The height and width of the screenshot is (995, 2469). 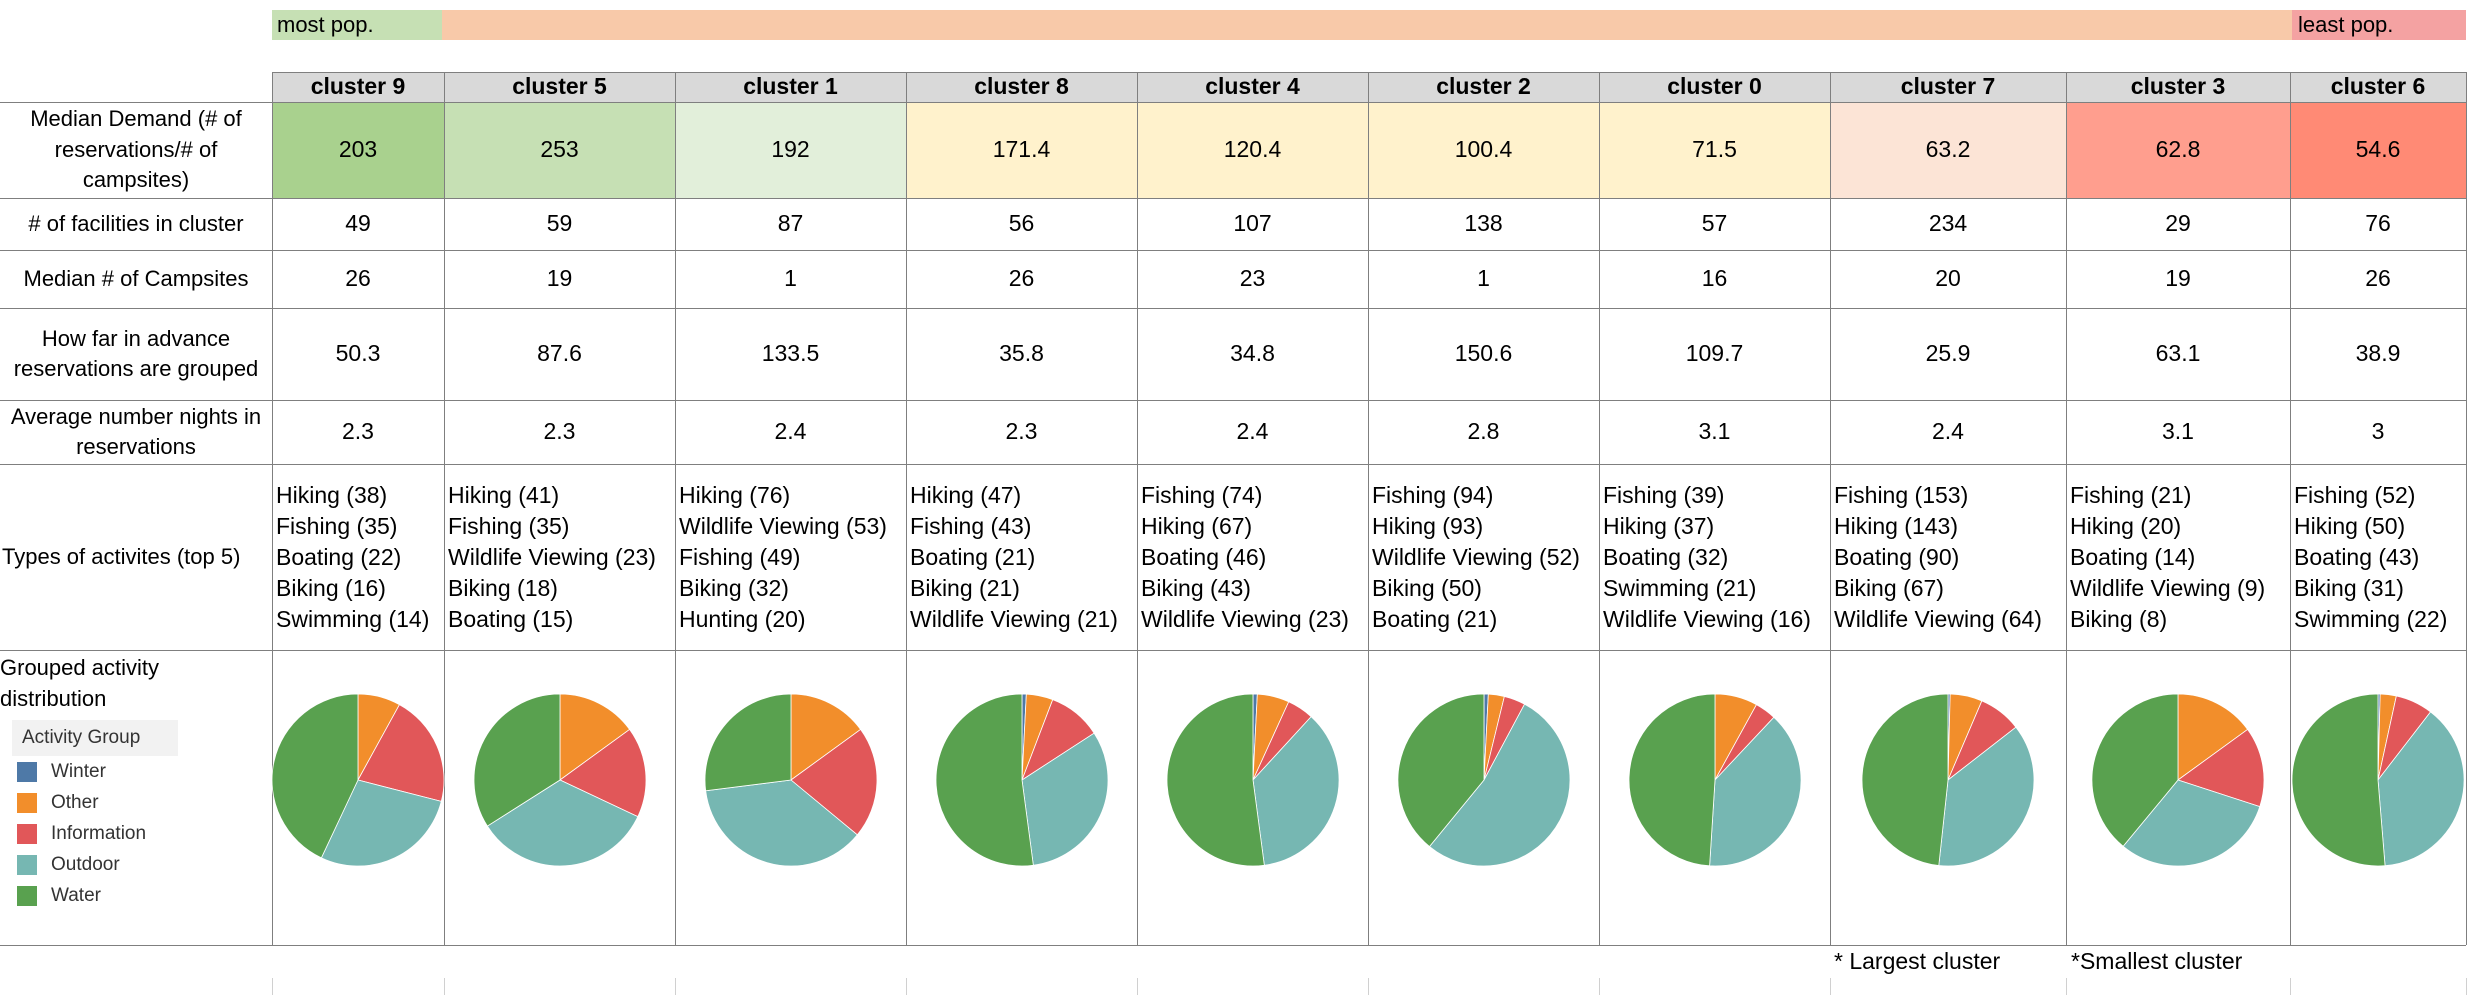 I want to click on median-demand-cell: 71.5, so click(x=1714, y=150).